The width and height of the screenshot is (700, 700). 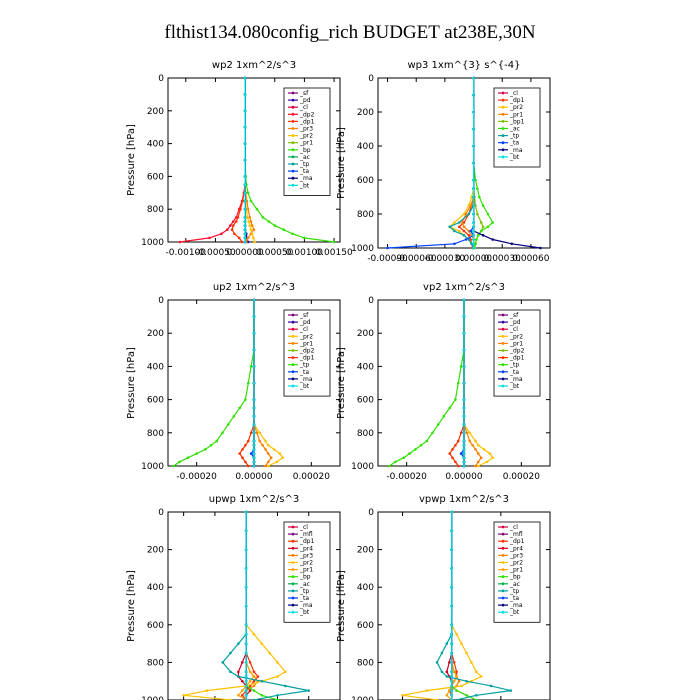 What do you see at coordinates (530, 259) in the screenshot?
I see `x-tick-label: 0.00060` at bounding box center [530, 259].